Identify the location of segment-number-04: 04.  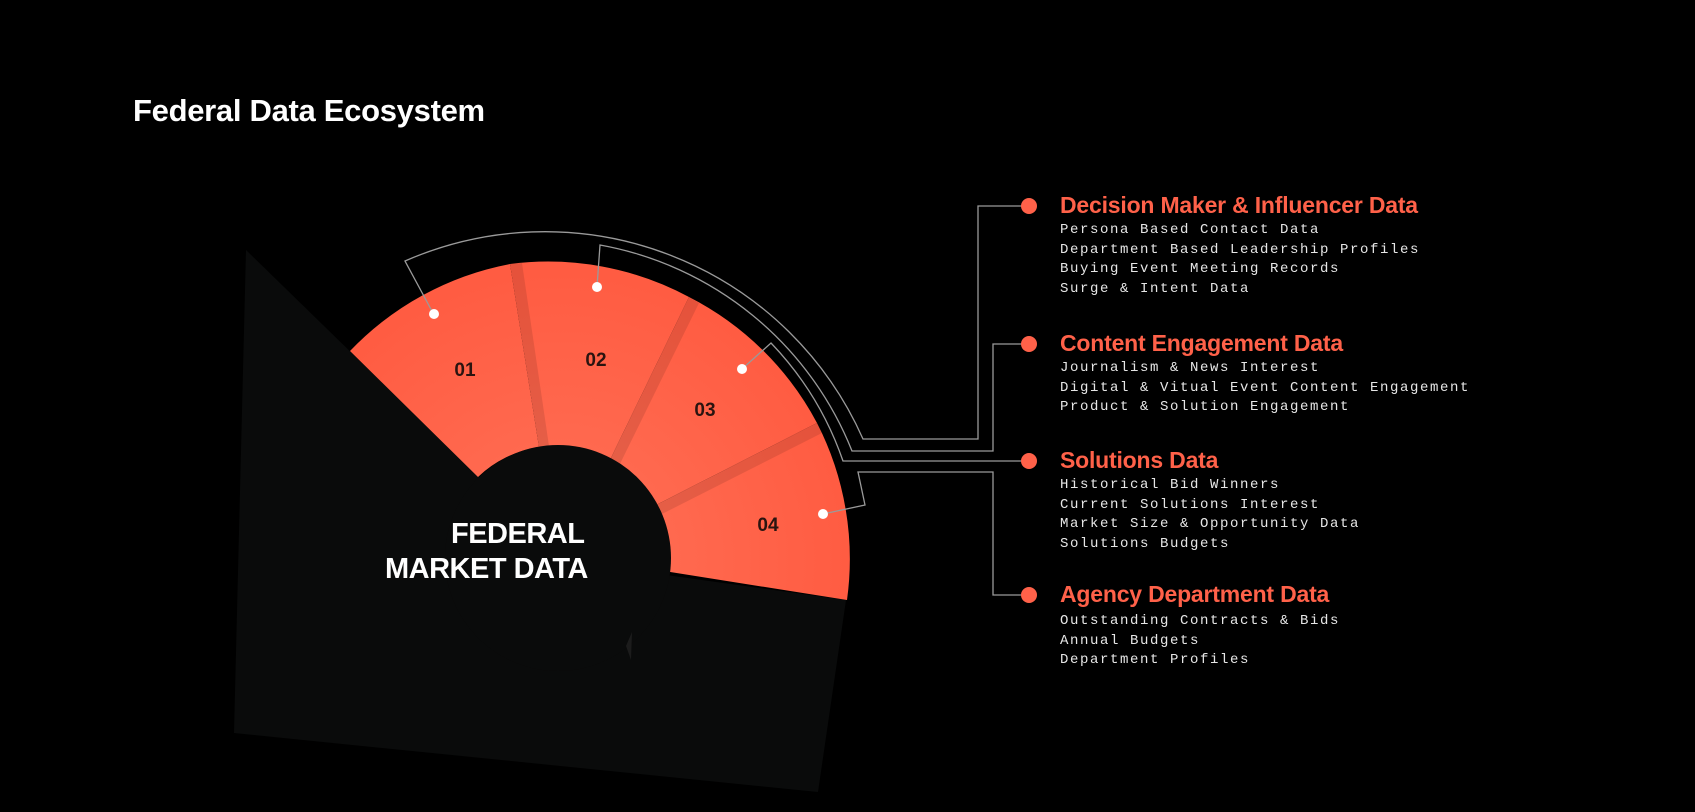
(768, 525).